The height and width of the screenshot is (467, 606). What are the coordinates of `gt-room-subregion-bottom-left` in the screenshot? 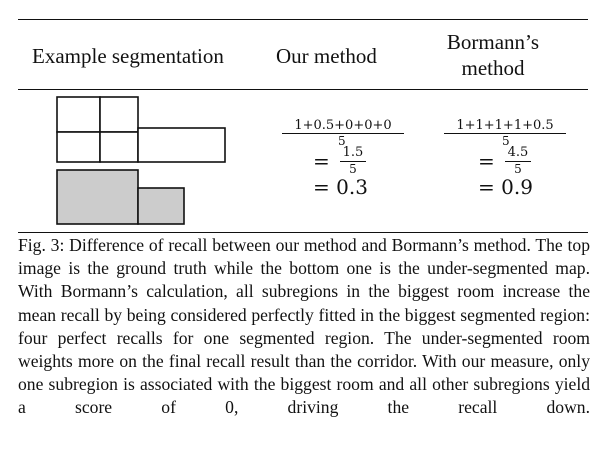 It's located at (78, 147).